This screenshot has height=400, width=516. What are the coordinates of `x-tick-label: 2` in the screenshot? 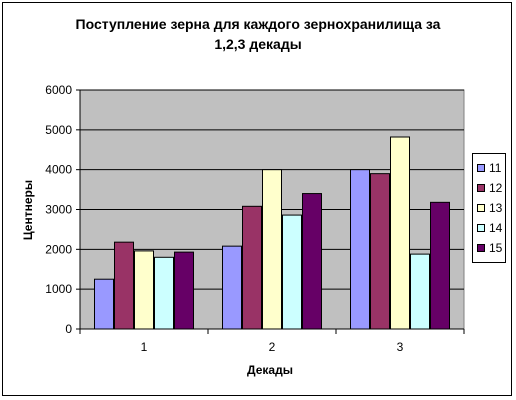 It's located at (272, 347).